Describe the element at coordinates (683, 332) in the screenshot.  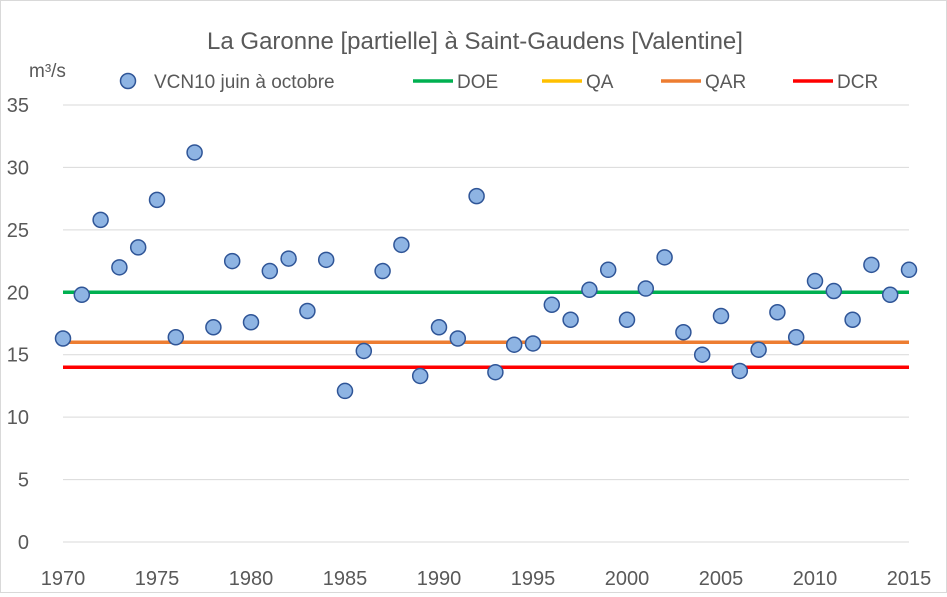
I see `data-point-2003` at that location.